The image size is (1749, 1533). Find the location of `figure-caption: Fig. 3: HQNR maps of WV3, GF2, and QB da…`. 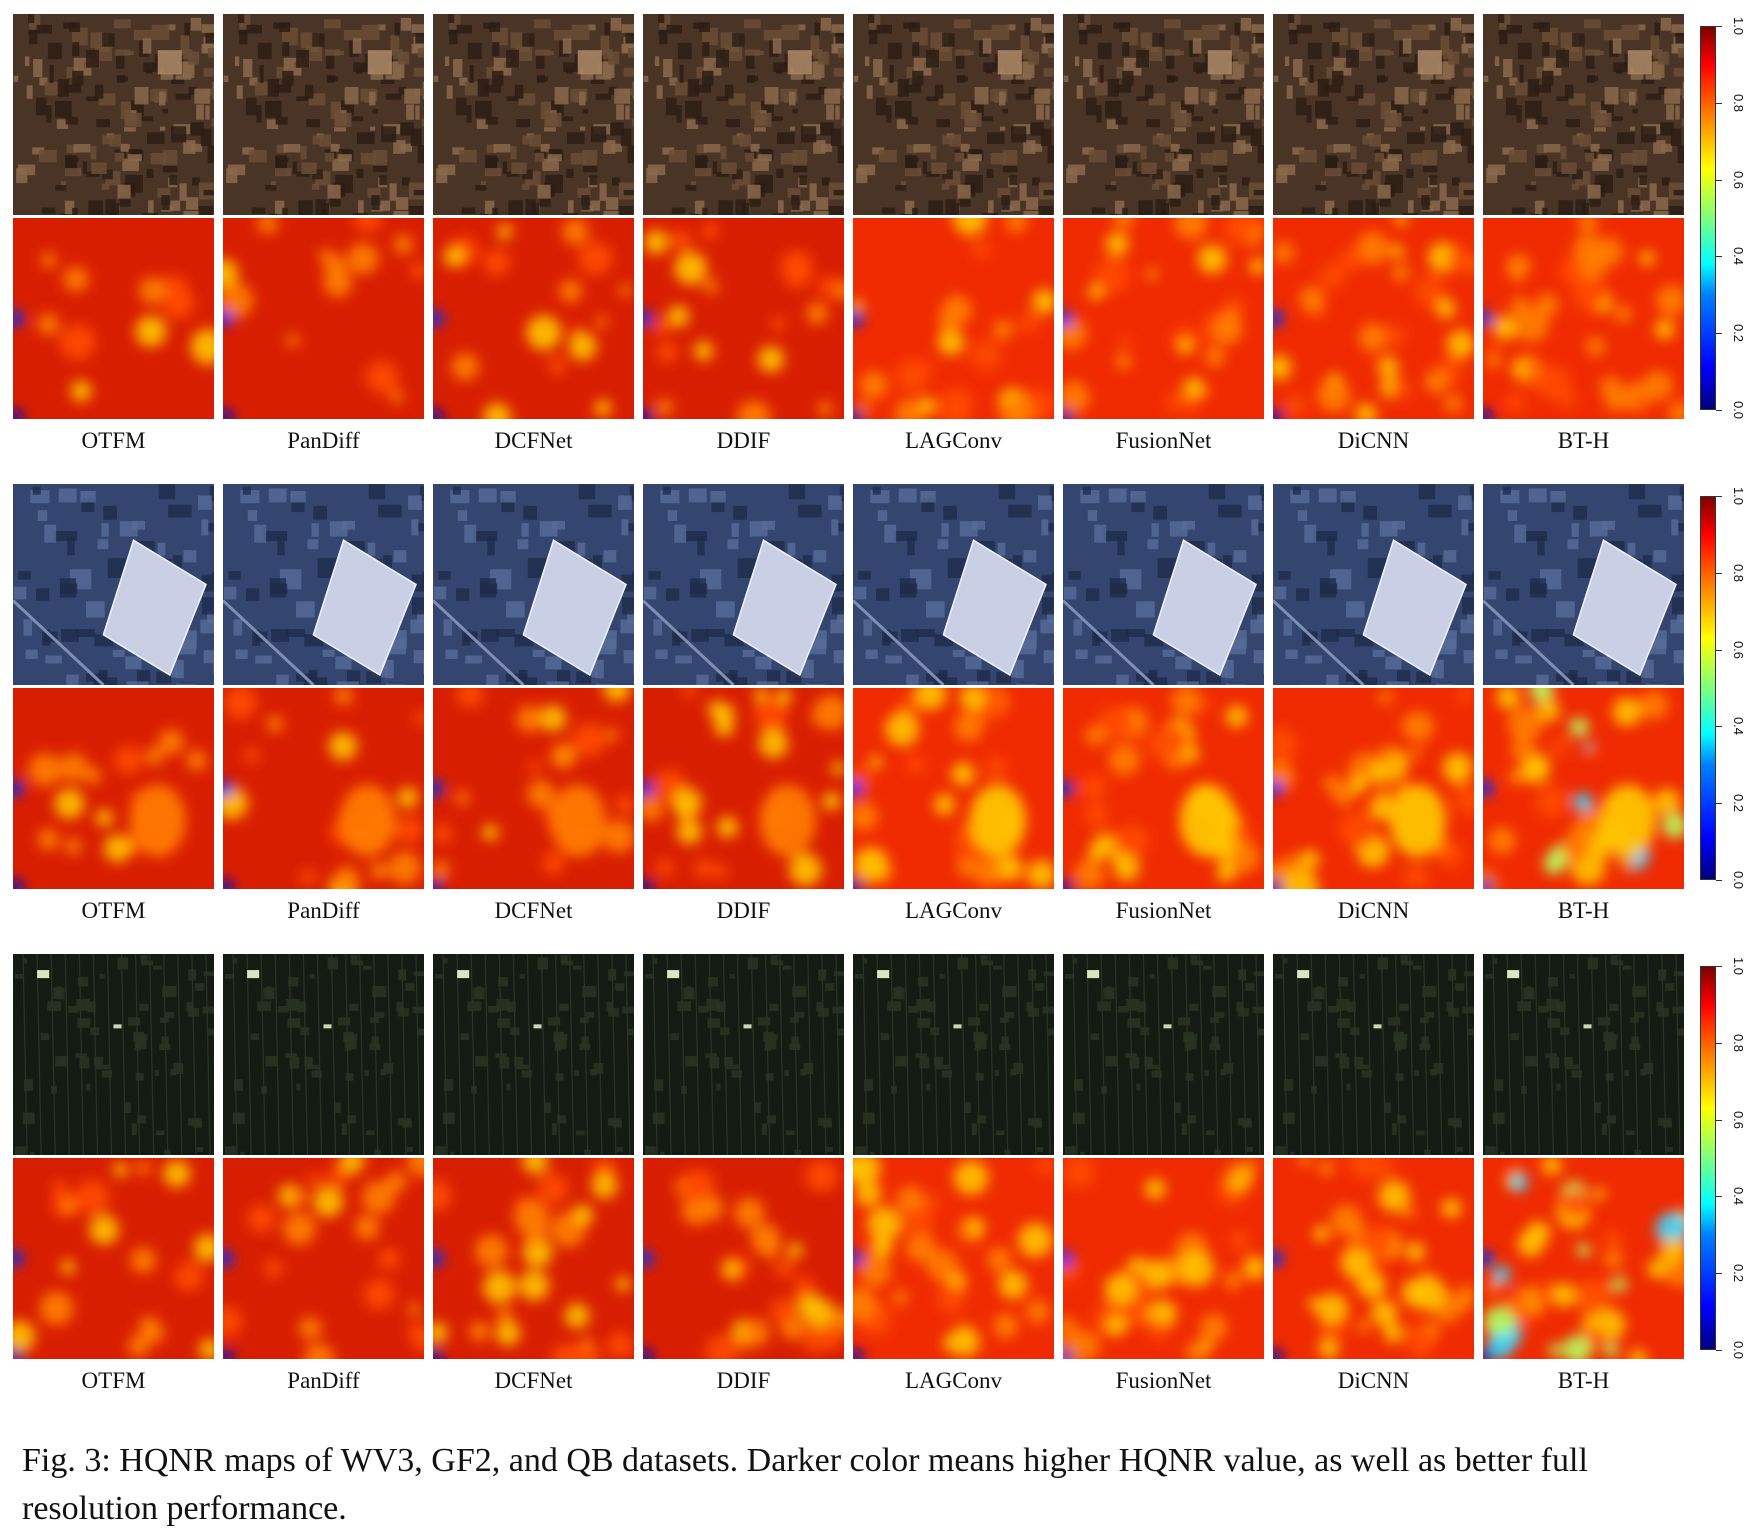

figure-caption: Fig. 3: HQNR maps of WV3, GF2, and QB da… is located at coordinates (872, 1485).